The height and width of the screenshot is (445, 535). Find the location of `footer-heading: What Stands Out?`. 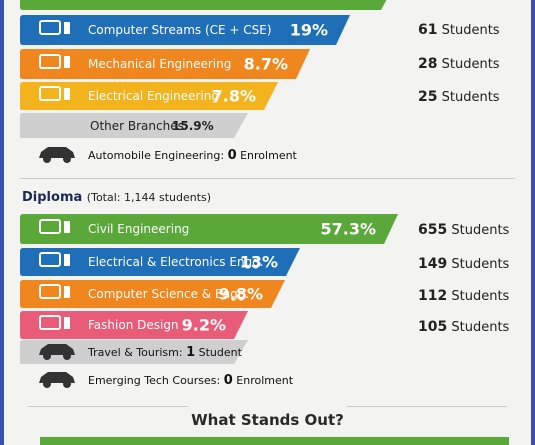

footer-heading: What Stands Out? is located at coordinates (267, 420).